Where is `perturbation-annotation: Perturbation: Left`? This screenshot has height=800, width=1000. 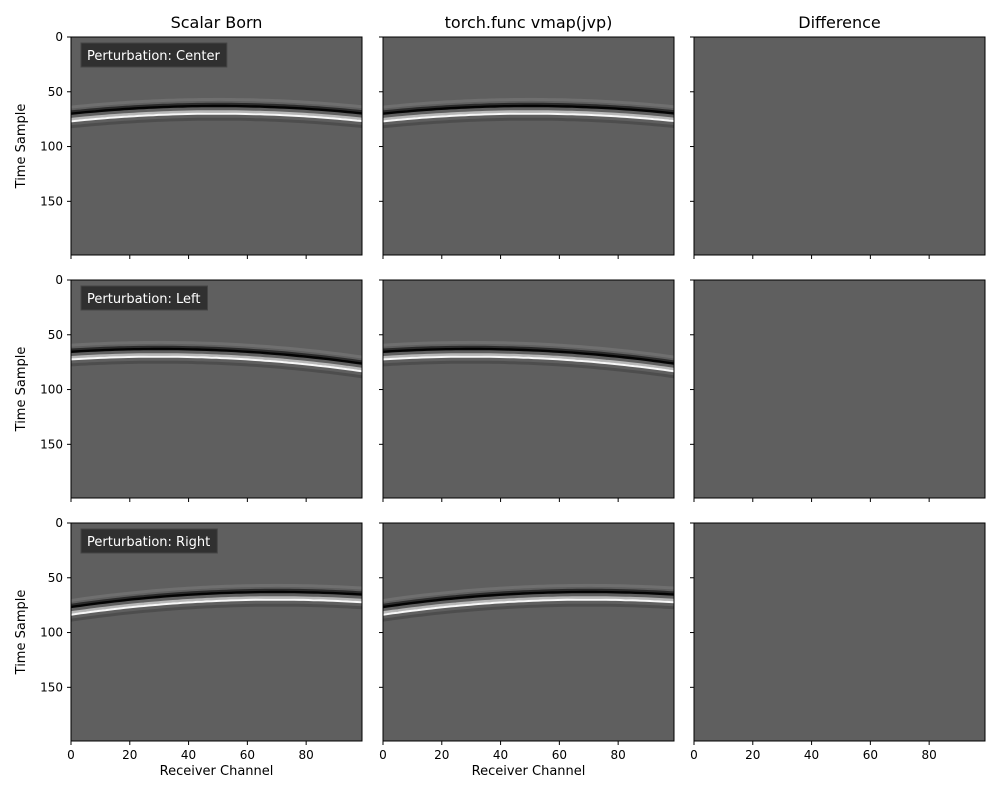 perturbation-annotation: Perturbation: Left is located at coordinates (144, 298).